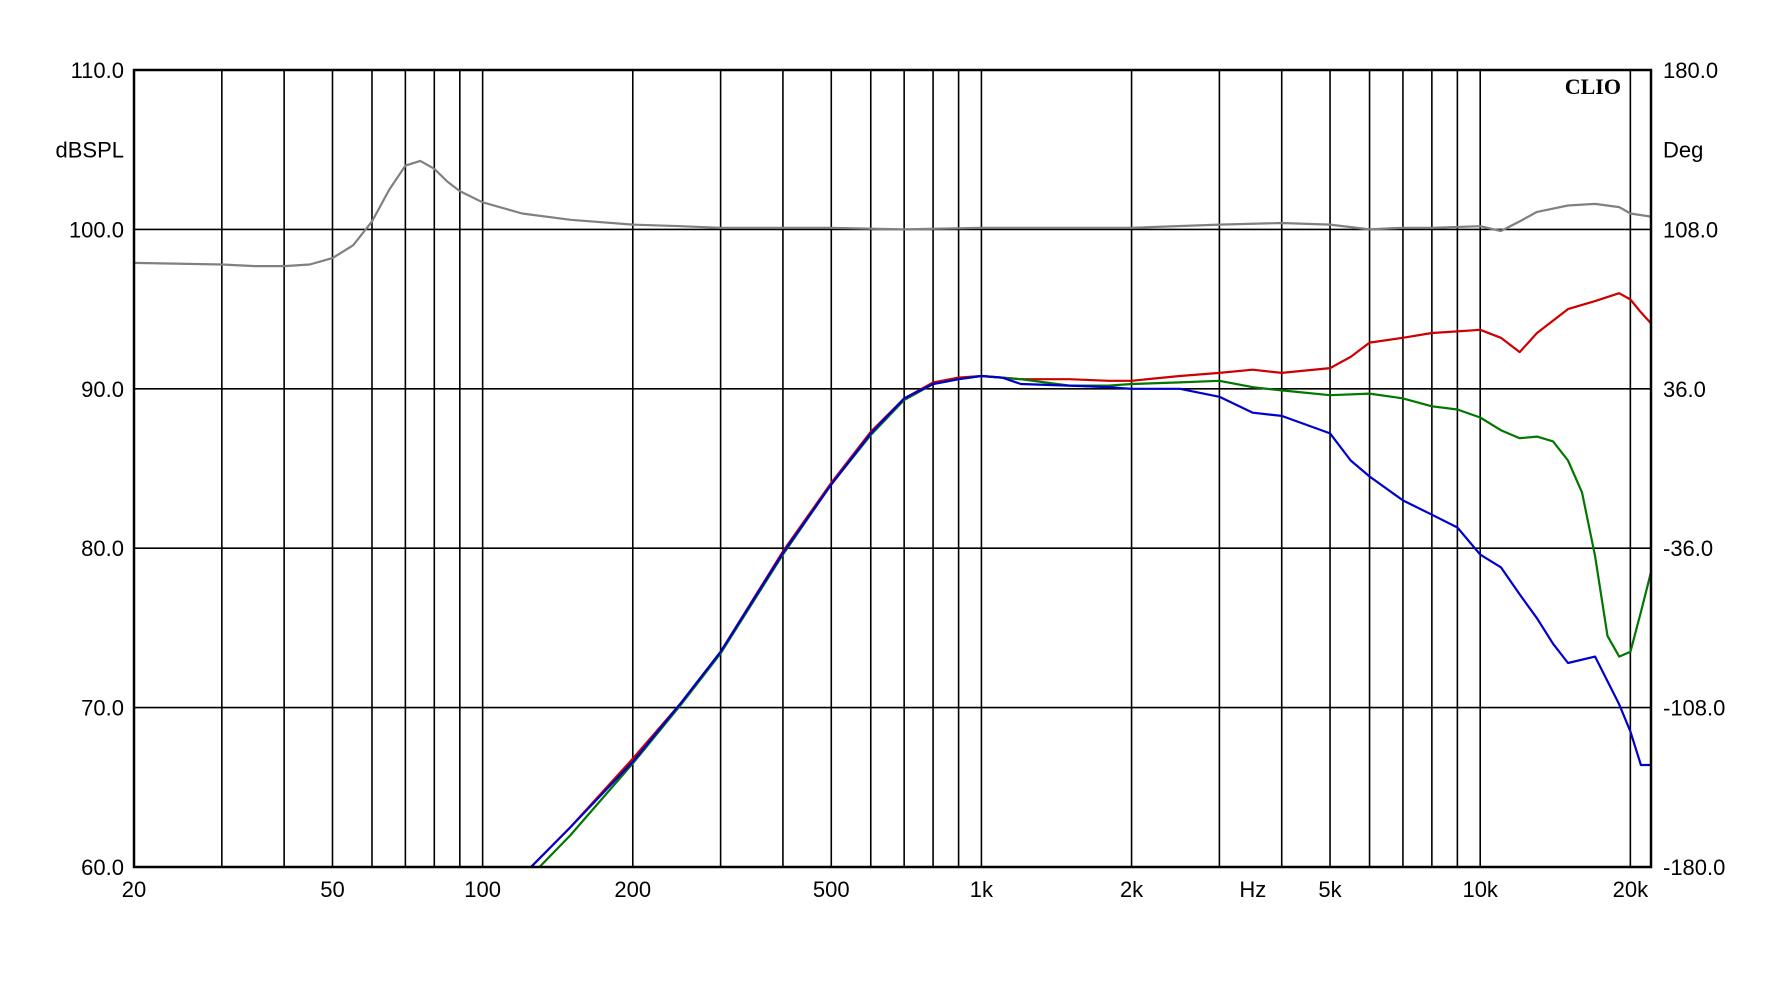  I want to click on y2-tick-label: 180.0, so click(1690, 70).